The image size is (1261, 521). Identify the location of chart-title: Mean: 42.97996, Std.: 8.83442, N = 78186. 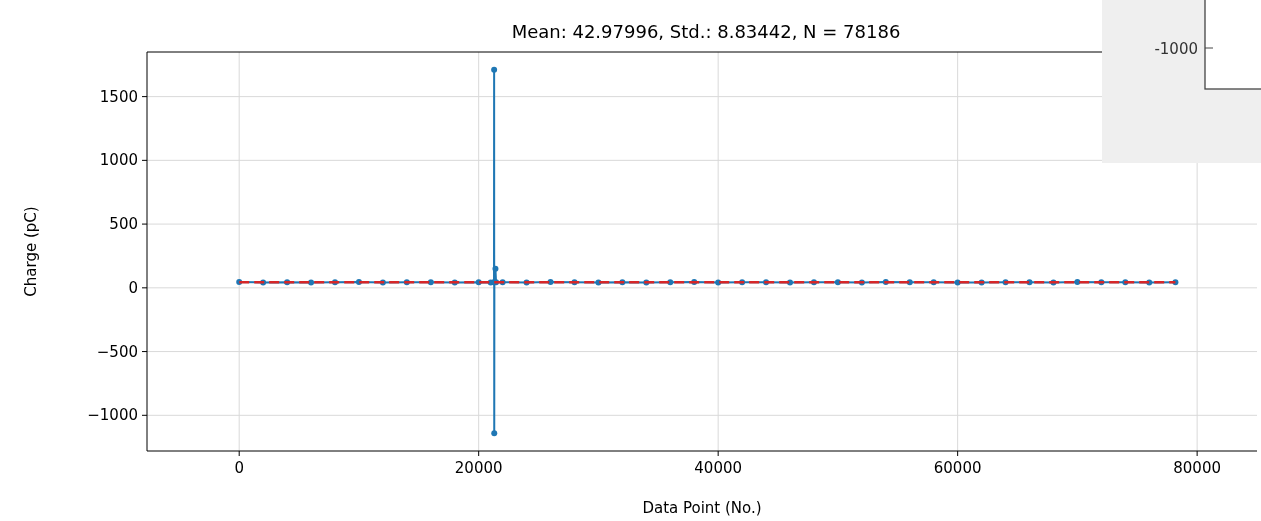
(706, 31).